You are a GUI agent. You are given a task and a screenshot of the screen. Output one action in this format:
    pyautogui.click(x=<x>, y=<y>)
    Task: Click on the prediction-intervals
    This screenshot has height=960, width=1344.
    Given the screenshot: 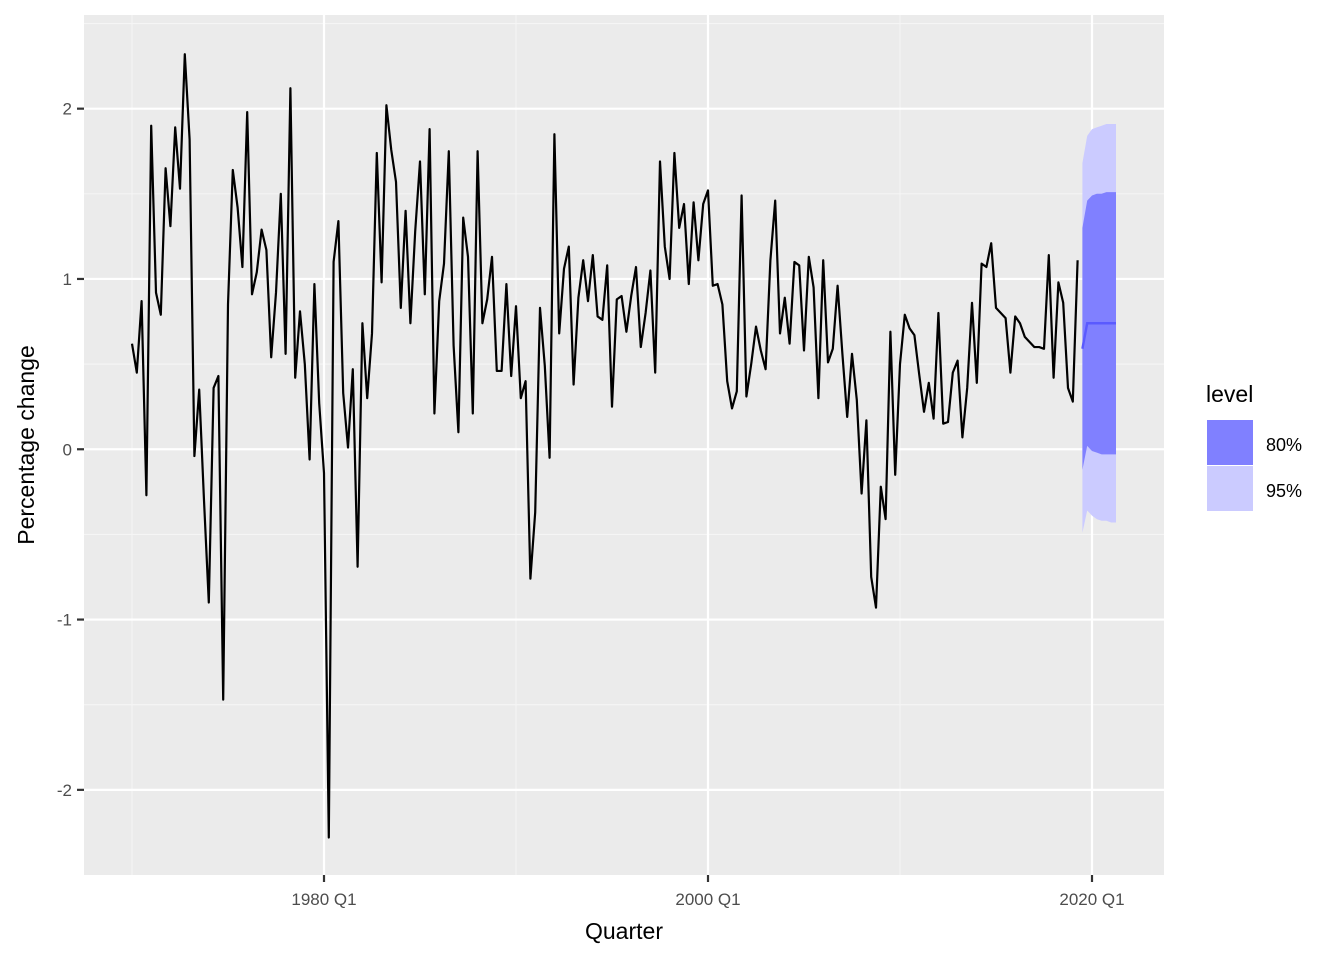 What is the action you would take?
    pyautogui.click(x=1099, y=328)
    